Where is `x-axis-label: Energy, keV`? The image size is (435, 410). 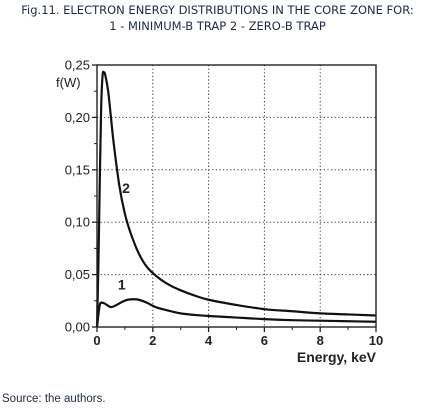
x-axis-label: Energy, keV is located at coordinates (337, 357).